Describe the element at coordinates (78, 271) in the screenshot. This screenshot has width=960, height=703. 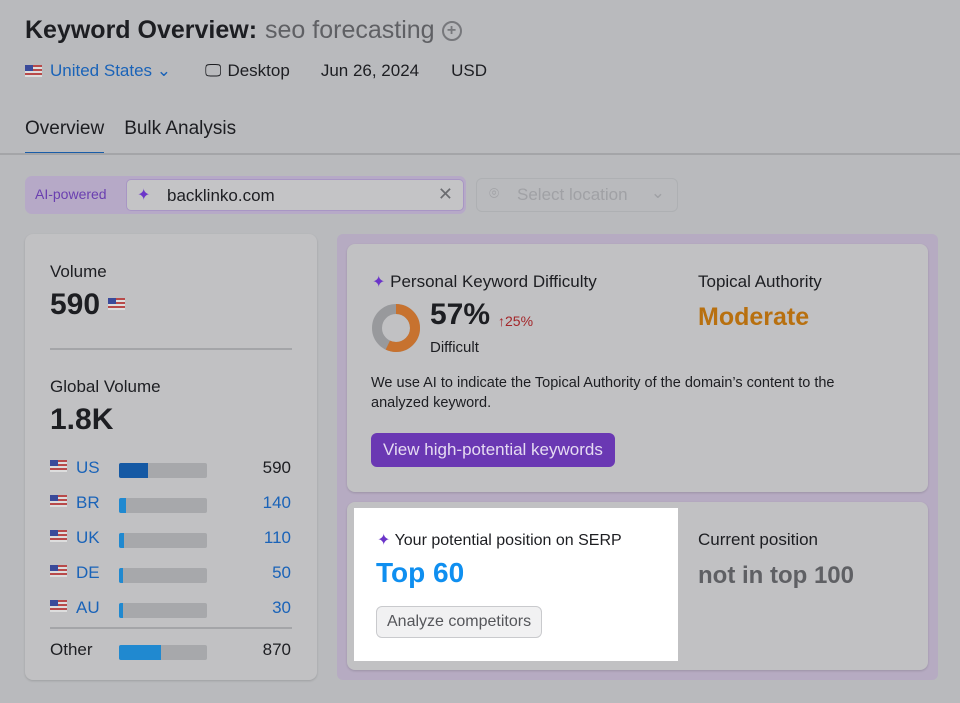
I see `volume-label: Volume` at that location.